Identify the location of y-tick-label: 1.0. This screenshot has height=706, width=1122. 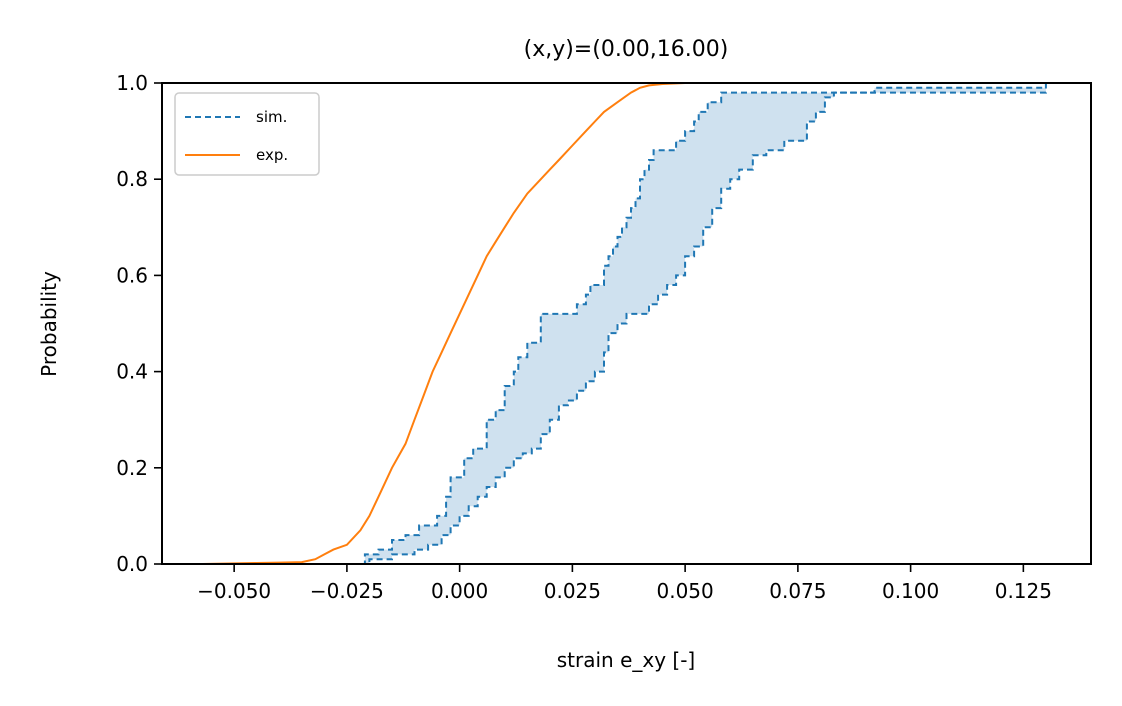
(132, 83).